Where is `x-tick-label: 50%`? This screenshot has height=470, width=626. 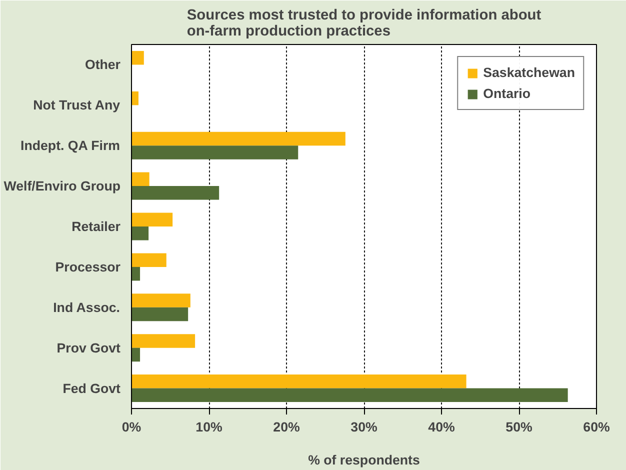
x-tick-label: 50% is located at coordinates (519, 427).